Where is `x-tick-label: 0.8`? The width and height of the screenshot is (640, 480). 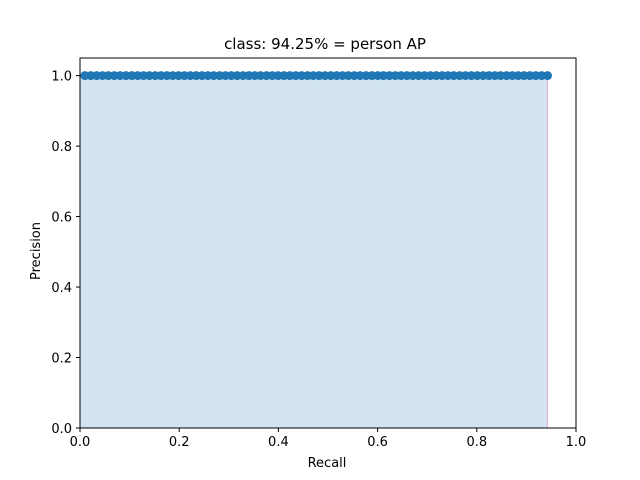
x-tick-label: 0.8 is located at coordinates (476, 442).